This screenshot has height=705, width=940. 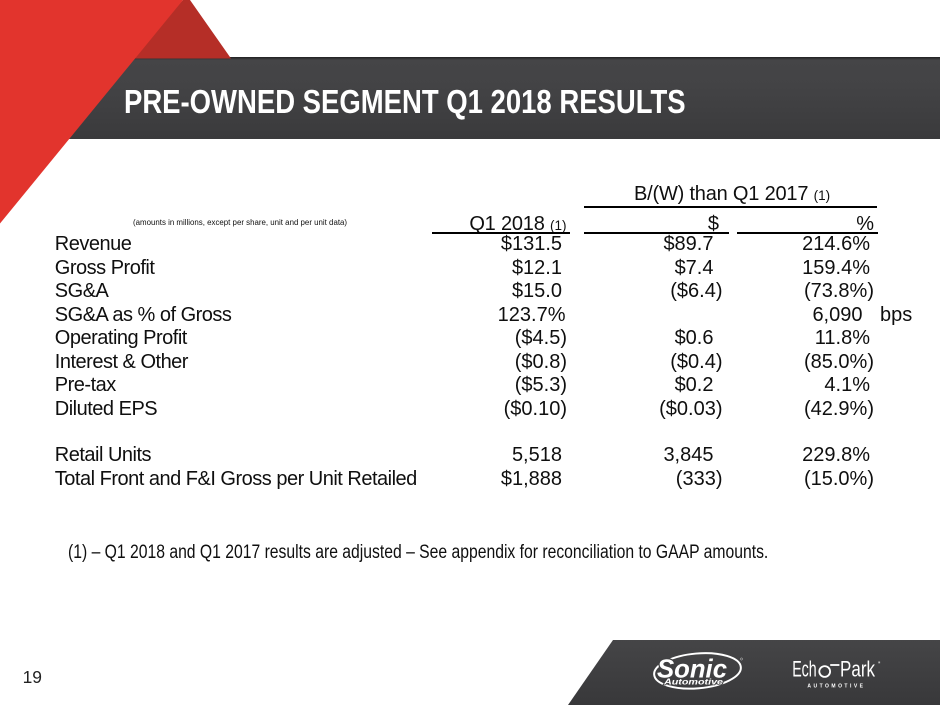 I want to click on svg-text: Sonic, so click(x=692, y=669).